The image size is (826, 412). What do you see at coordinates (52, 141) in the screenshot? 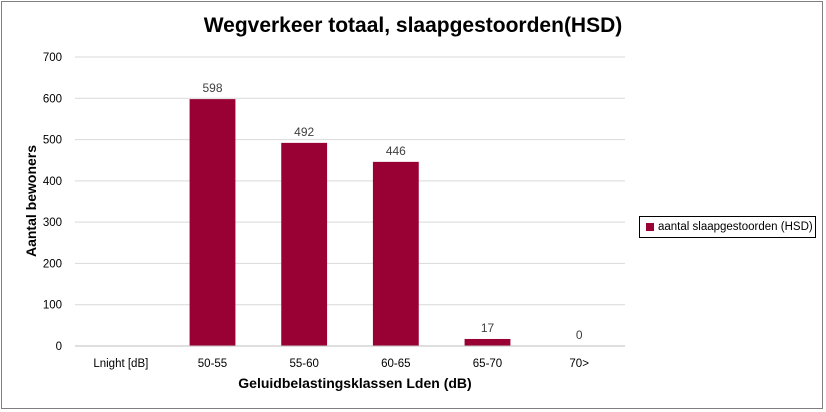
I see `y-tick-label: 500` at bounding box center [52, 141].